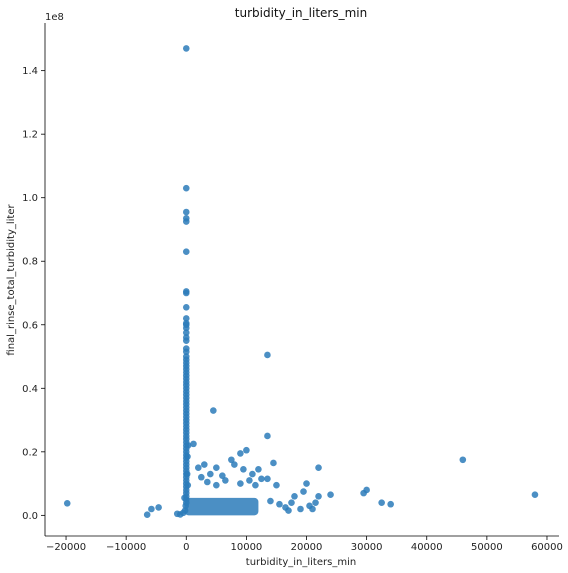  Describe the element at coordinates (30, 198) in the screenshot. I see `y-tick-label: 1.0` at that location.